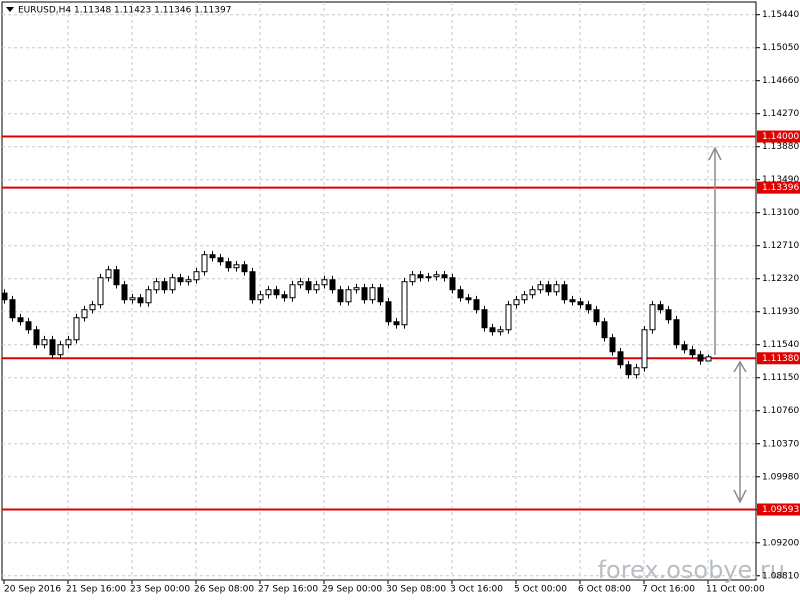  I want to click on x-tick-label: 27 Sep 16:00, so click(288, 590).